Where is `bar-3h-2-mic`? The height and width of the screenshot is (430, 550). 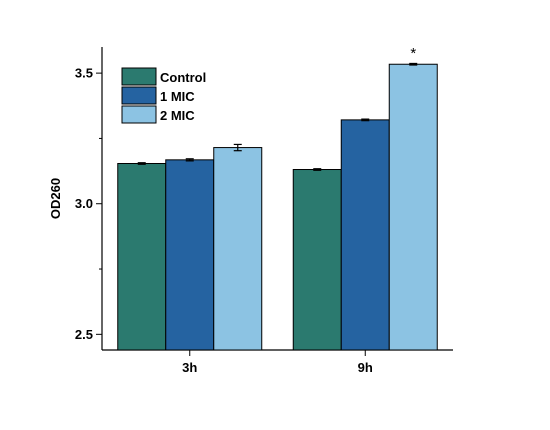 bar-3h-2-mic is located at coordinates (238, 249).